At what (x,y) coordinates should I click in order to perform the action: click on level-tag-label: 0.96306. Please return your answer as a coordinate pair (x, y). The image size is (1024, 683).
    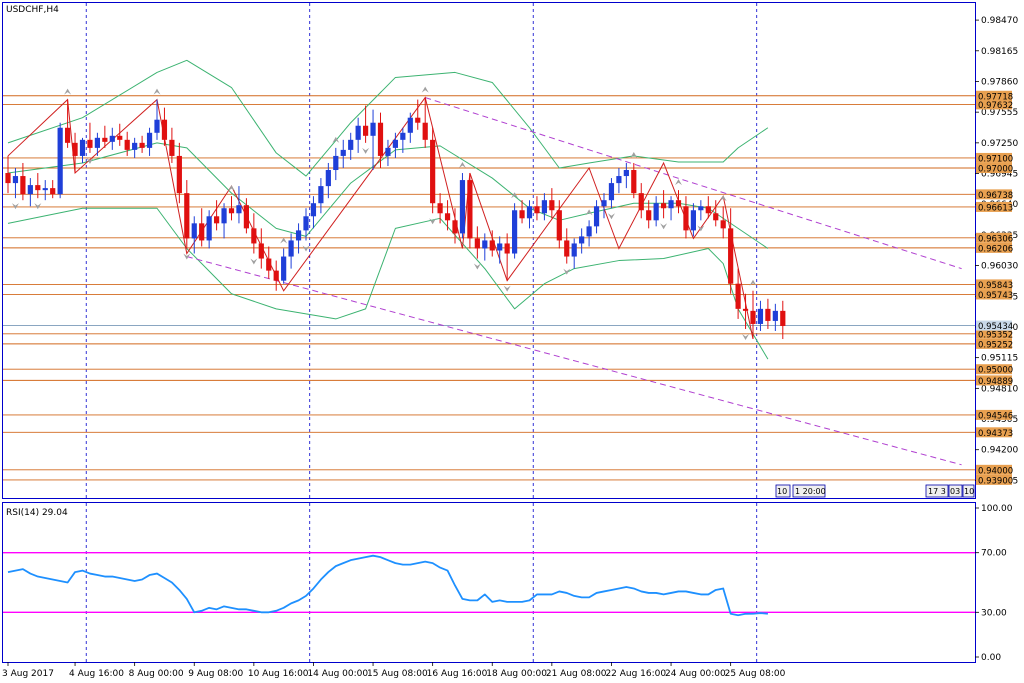
    Looking at the image, I should click on (995, 239).